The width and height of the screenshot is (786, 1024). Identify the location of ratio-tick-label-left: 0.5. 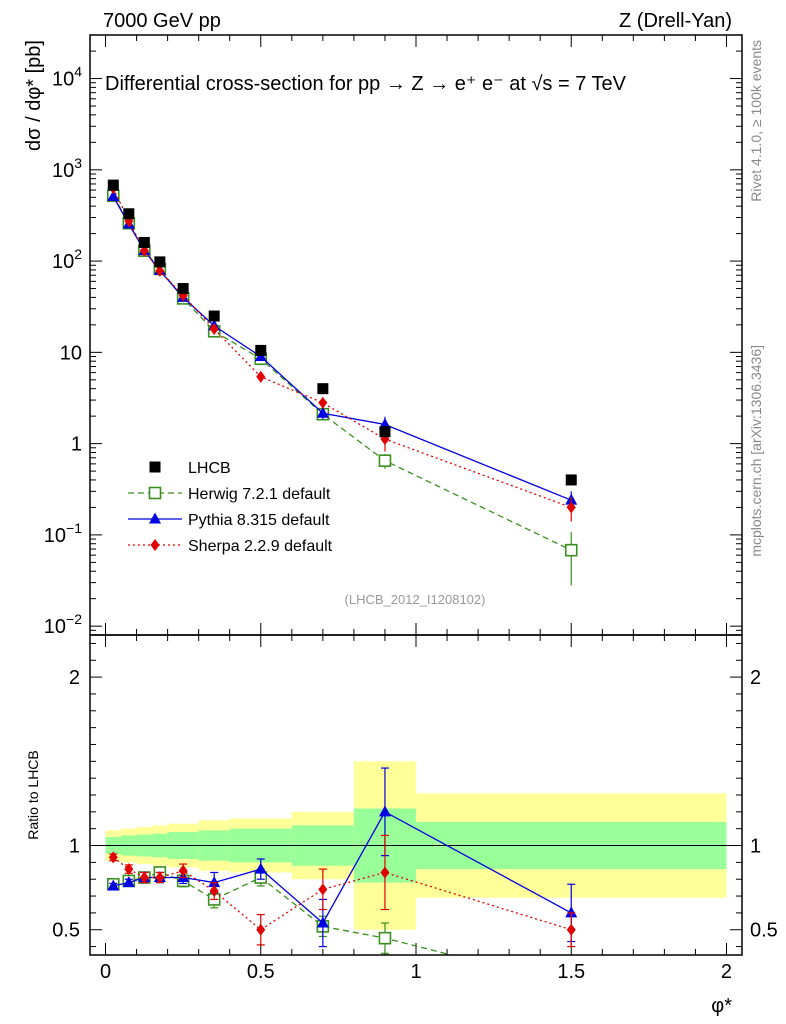
(66, 931).